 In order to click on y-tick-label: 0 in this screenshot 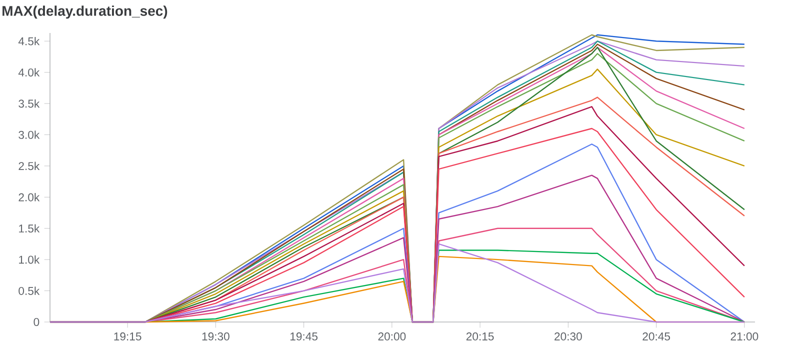, I will do `click(37, 322)`.